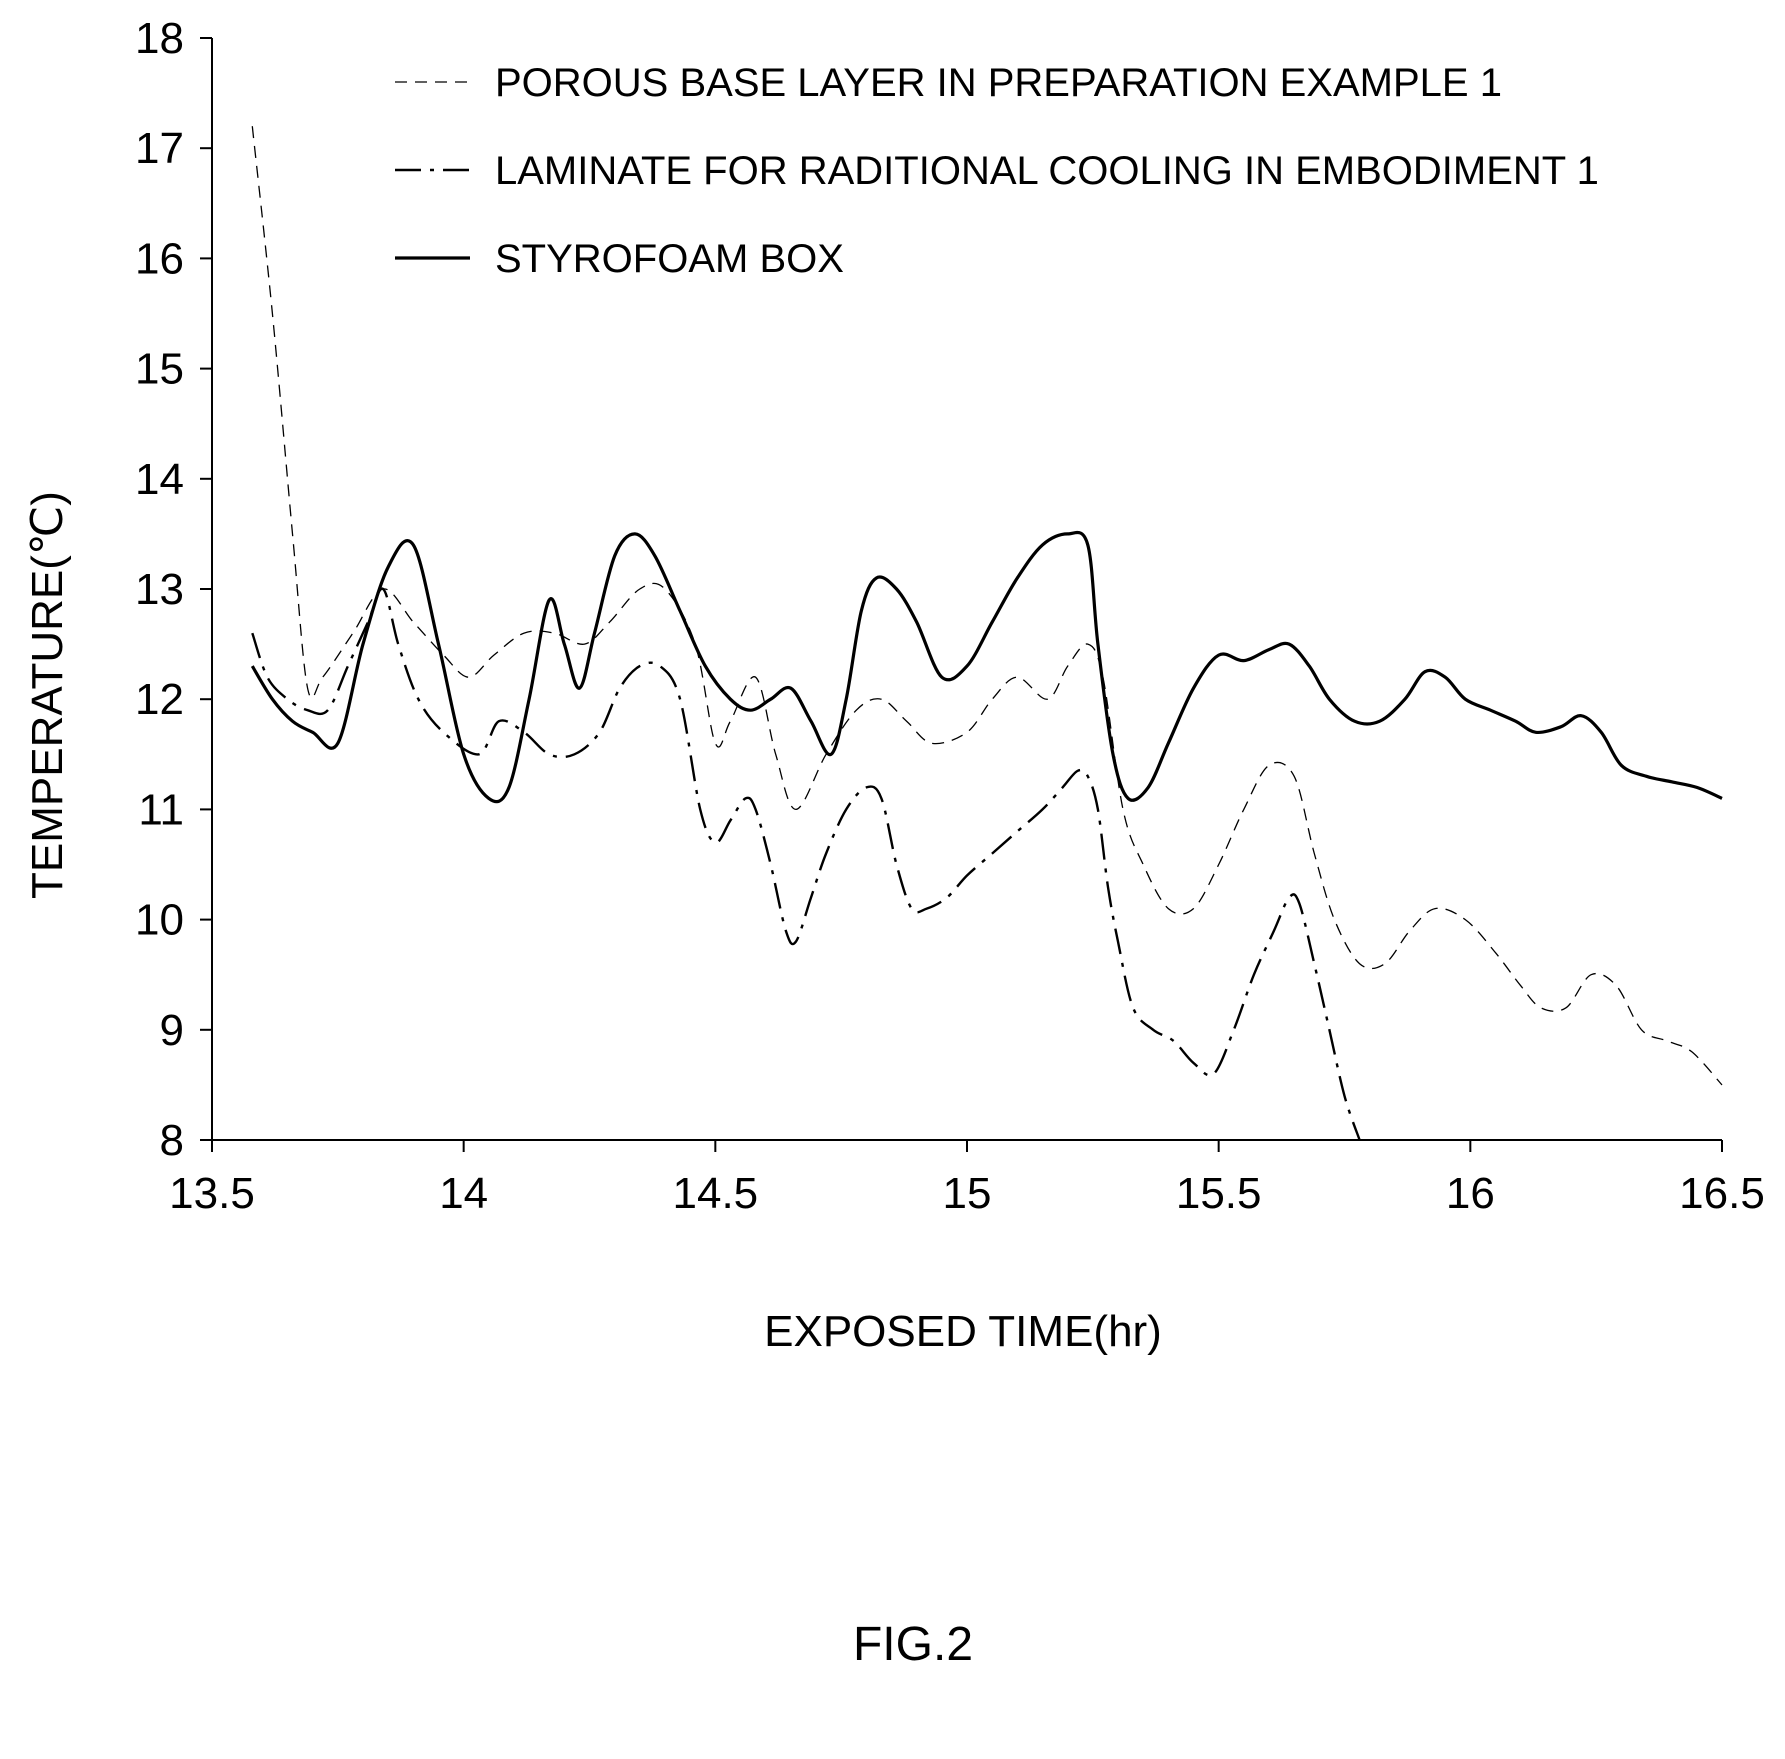 The image size is (1785, 1759). I want to click on y-tick-label: 10, so click(159, 920).